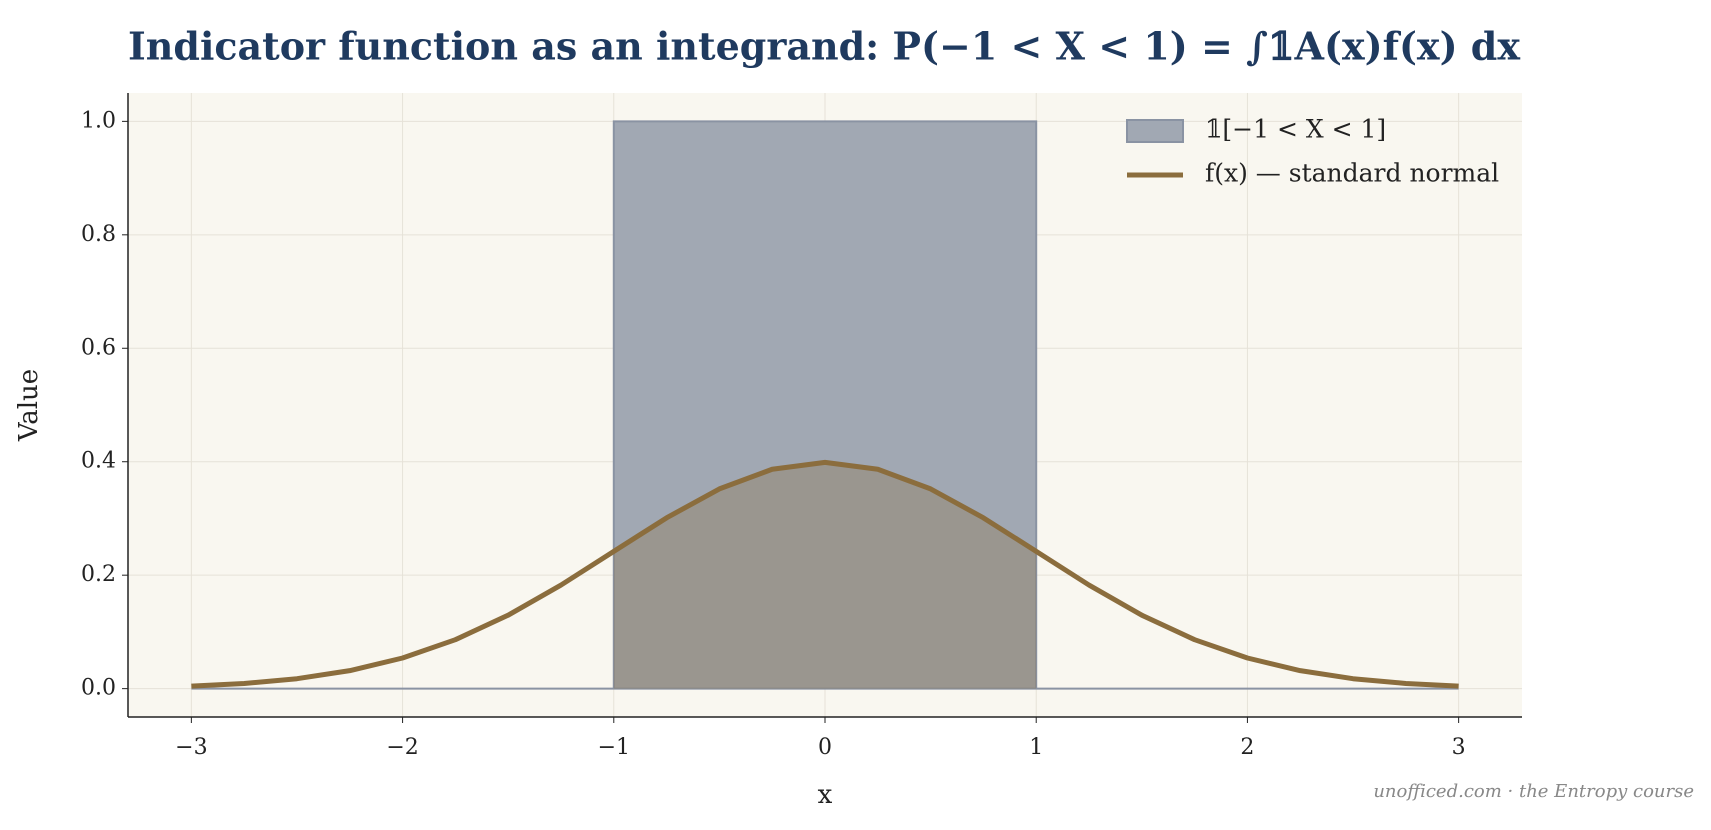 The width and height of the screenshot is (1711, 830). What do you see at coordinates (402, 747) in the screenshot?
I see `x-tick-label: −2` at bounding box center [402, 747].